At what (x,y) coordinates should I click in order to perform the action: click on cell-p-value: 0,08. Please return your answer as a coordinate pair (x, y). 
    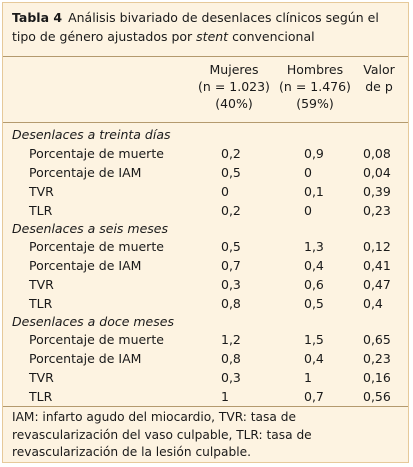
    Looking at the image, I should click on (377, 153).